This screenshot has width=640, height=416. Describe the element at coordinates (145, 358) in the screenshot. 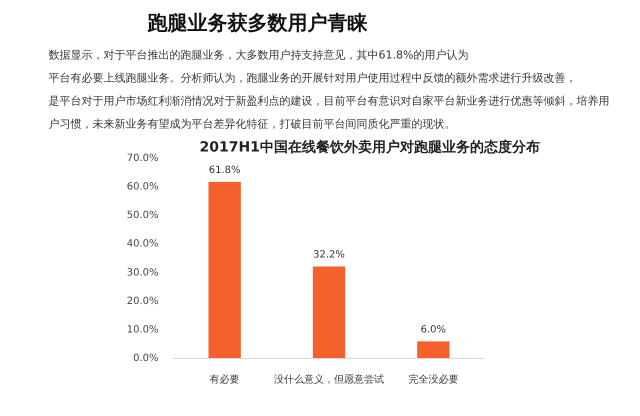

I see `y-tick-label: 0.0%` at that location.